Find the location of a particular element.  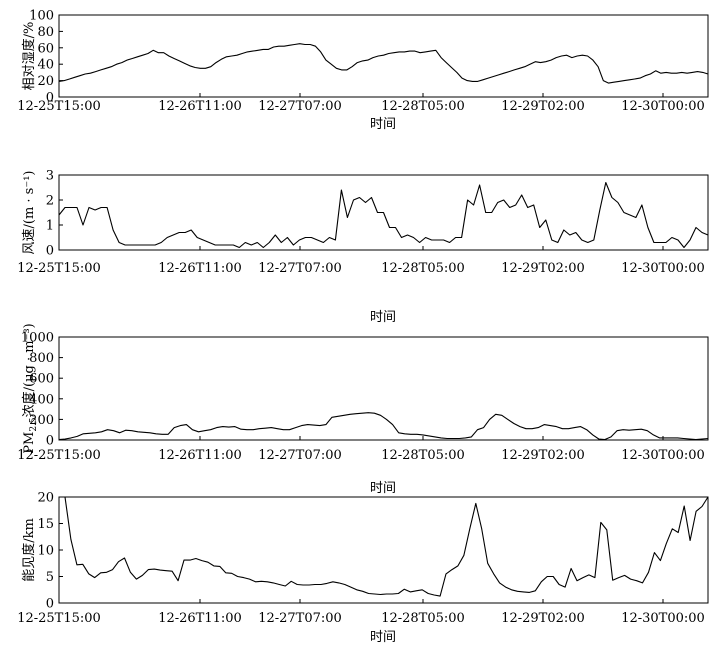

y-axis-label: 能见度/km is located at coordinates (29, 550).